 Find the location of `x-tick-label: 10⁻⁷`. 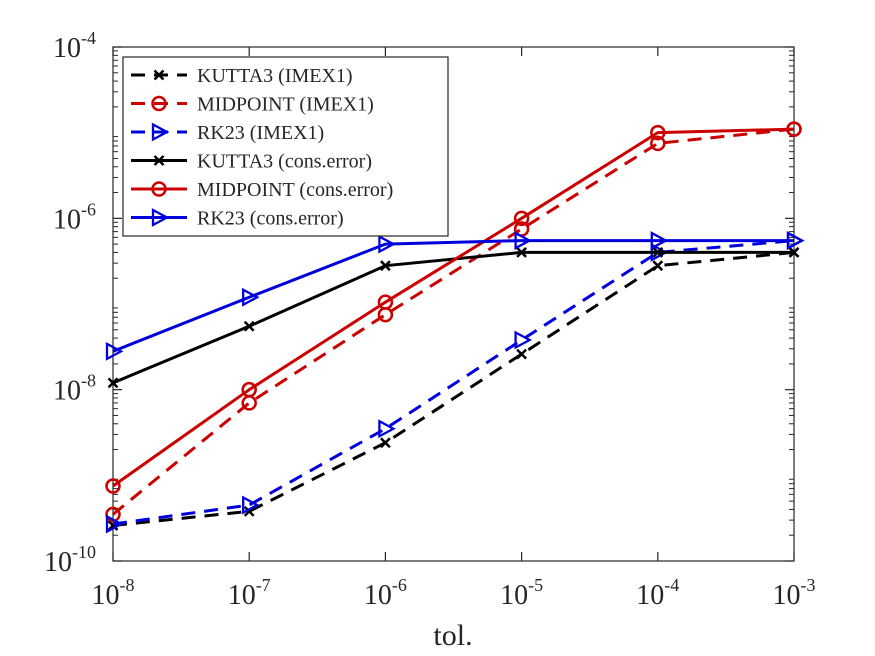

x-tick-label: 10⁻⁷ is located at coordinates (249, 593).